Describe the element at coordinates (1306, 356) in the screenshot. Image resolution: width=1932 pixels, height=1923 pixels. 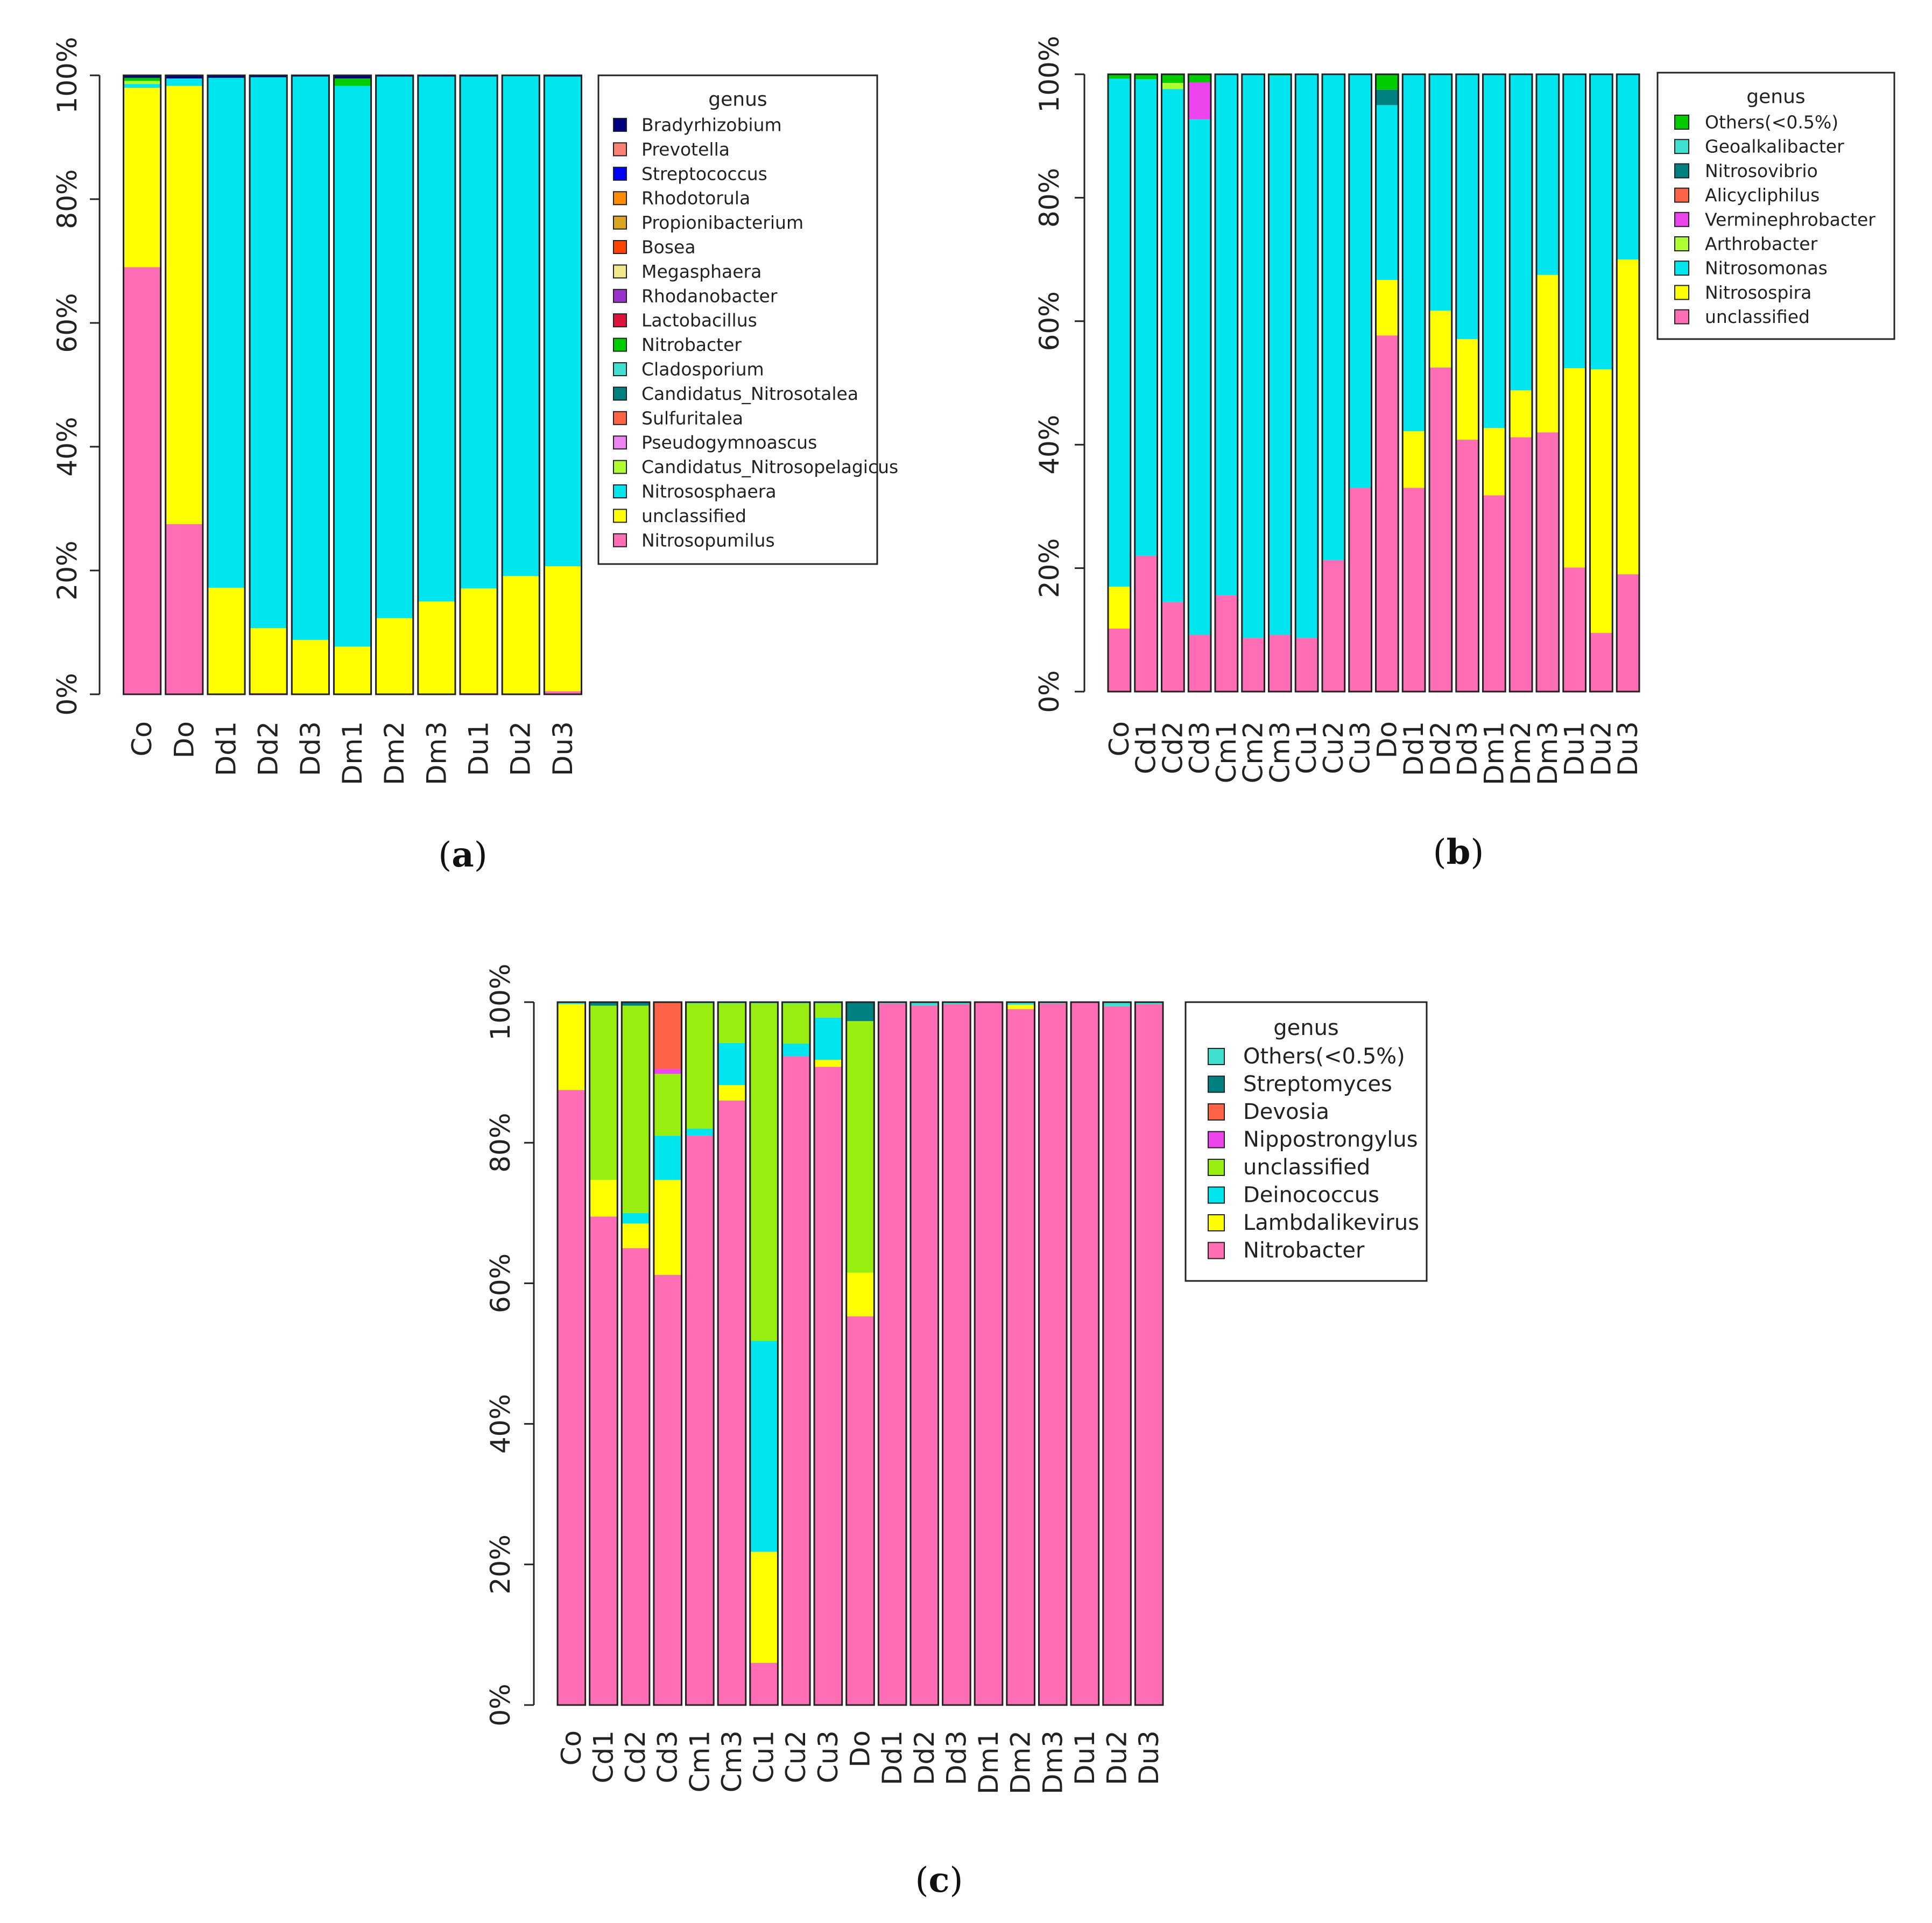
I see `bar-segment-cu1-nitrosomonas` at that location.